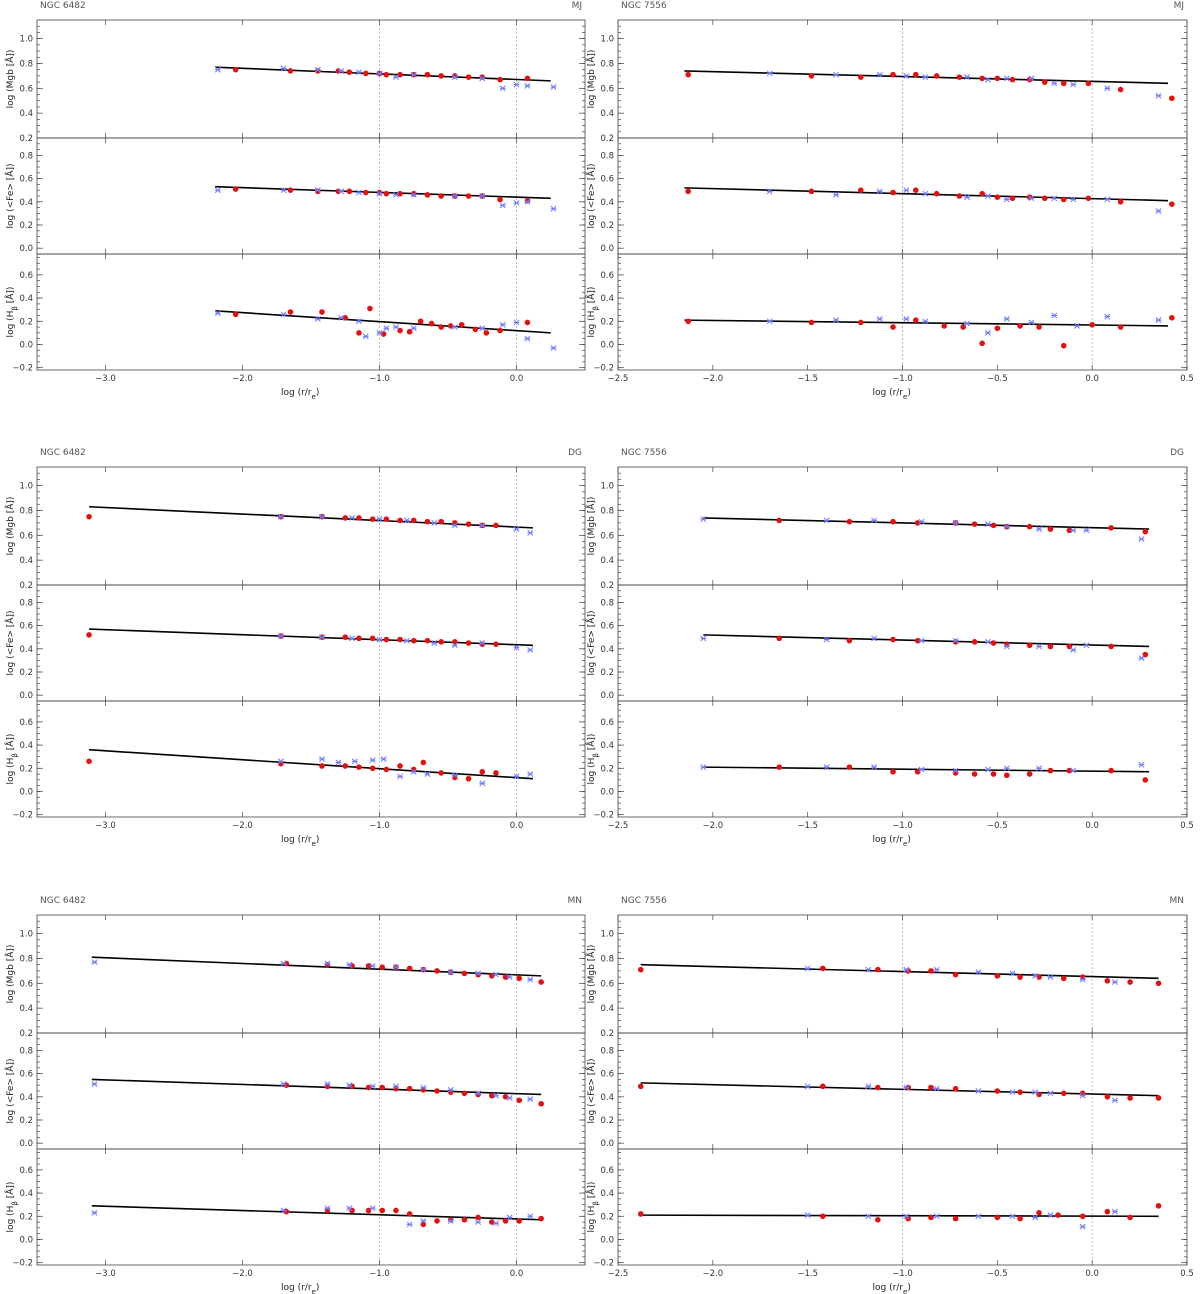  I want to click on y-axis-label: log (Mgb [Å]), so click(10, 79).